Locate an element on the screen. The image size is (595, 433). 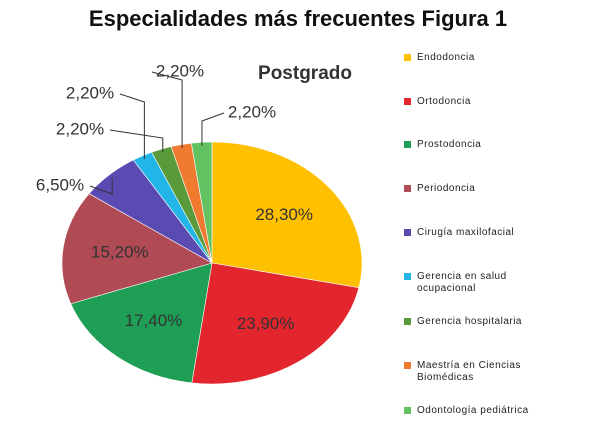
legend-label: Gerencia en salud ocupacional is located at coordinates (462, 282).